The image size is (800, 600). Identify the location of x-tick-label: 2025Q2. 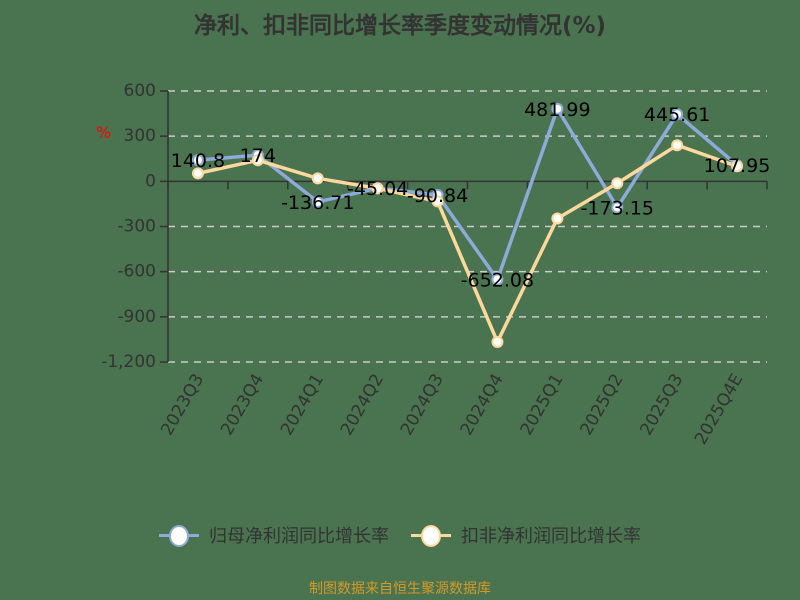
(602, 405).